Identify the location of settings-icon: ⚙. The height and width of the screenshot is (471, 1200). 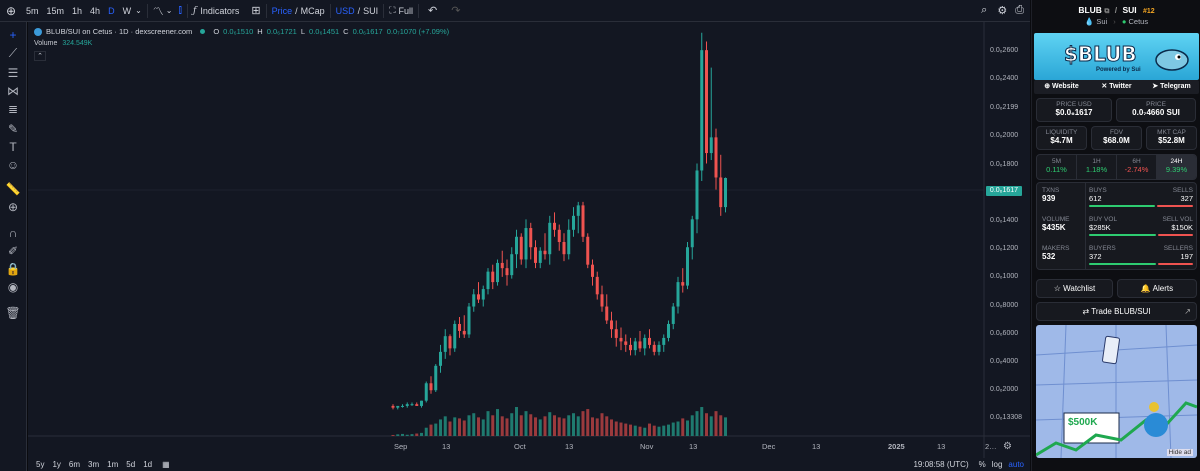
(1007, 446).